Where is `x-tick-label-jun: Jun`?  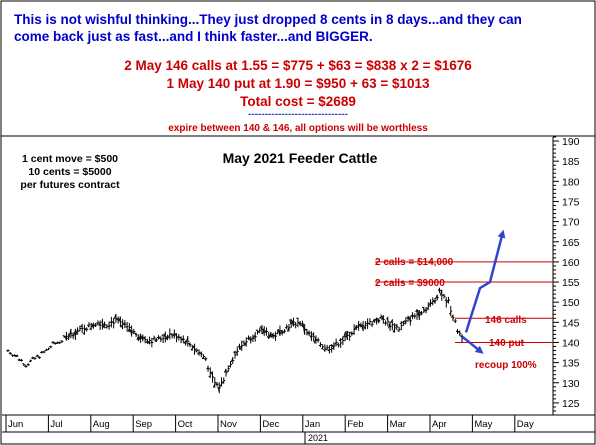 x-tick-label-jun: Jun is located at coordinates (15, 424).